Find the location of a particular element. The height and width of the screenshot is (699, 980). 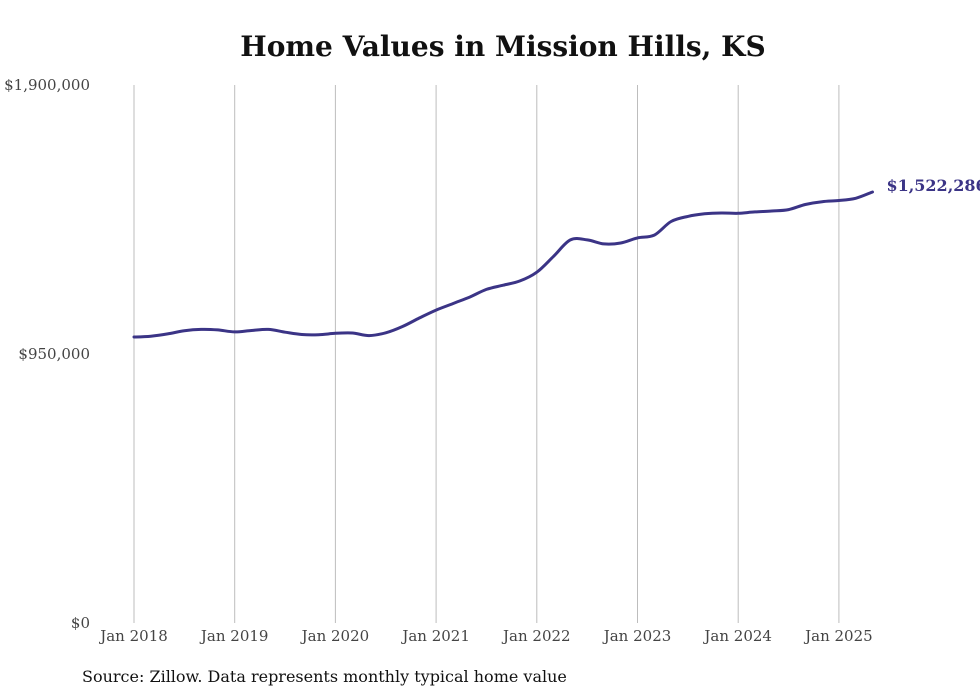

y-axis: $0 $950,000 $1,900,000 is located at coordinates (47, 354).